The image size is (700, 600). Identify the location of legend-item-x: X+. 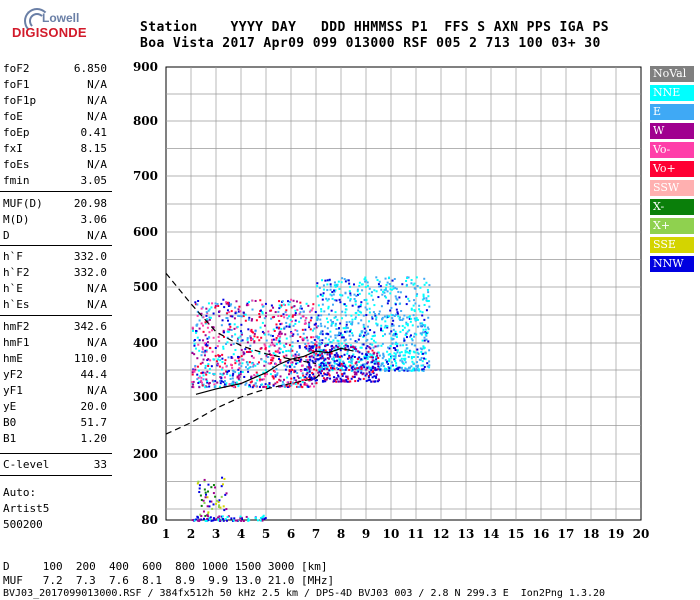
(672, 226).